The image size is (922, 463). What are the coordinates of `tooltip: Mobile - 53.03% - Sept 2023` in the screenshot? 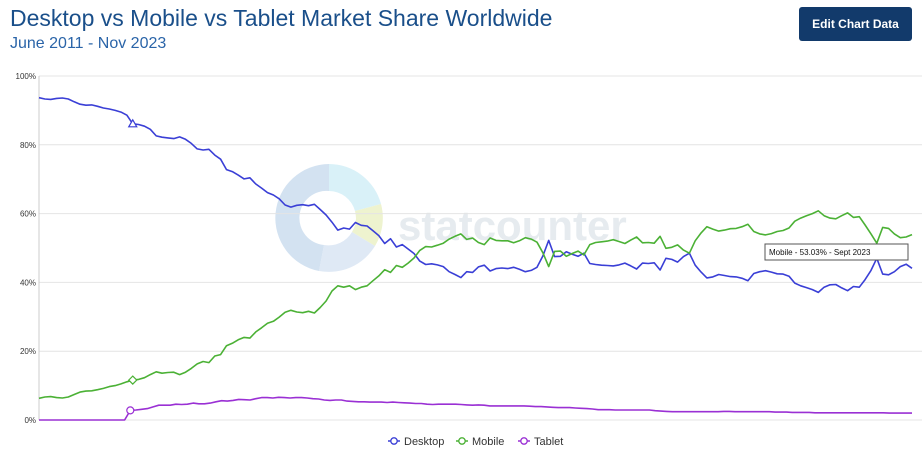 It's located at (836, 252).